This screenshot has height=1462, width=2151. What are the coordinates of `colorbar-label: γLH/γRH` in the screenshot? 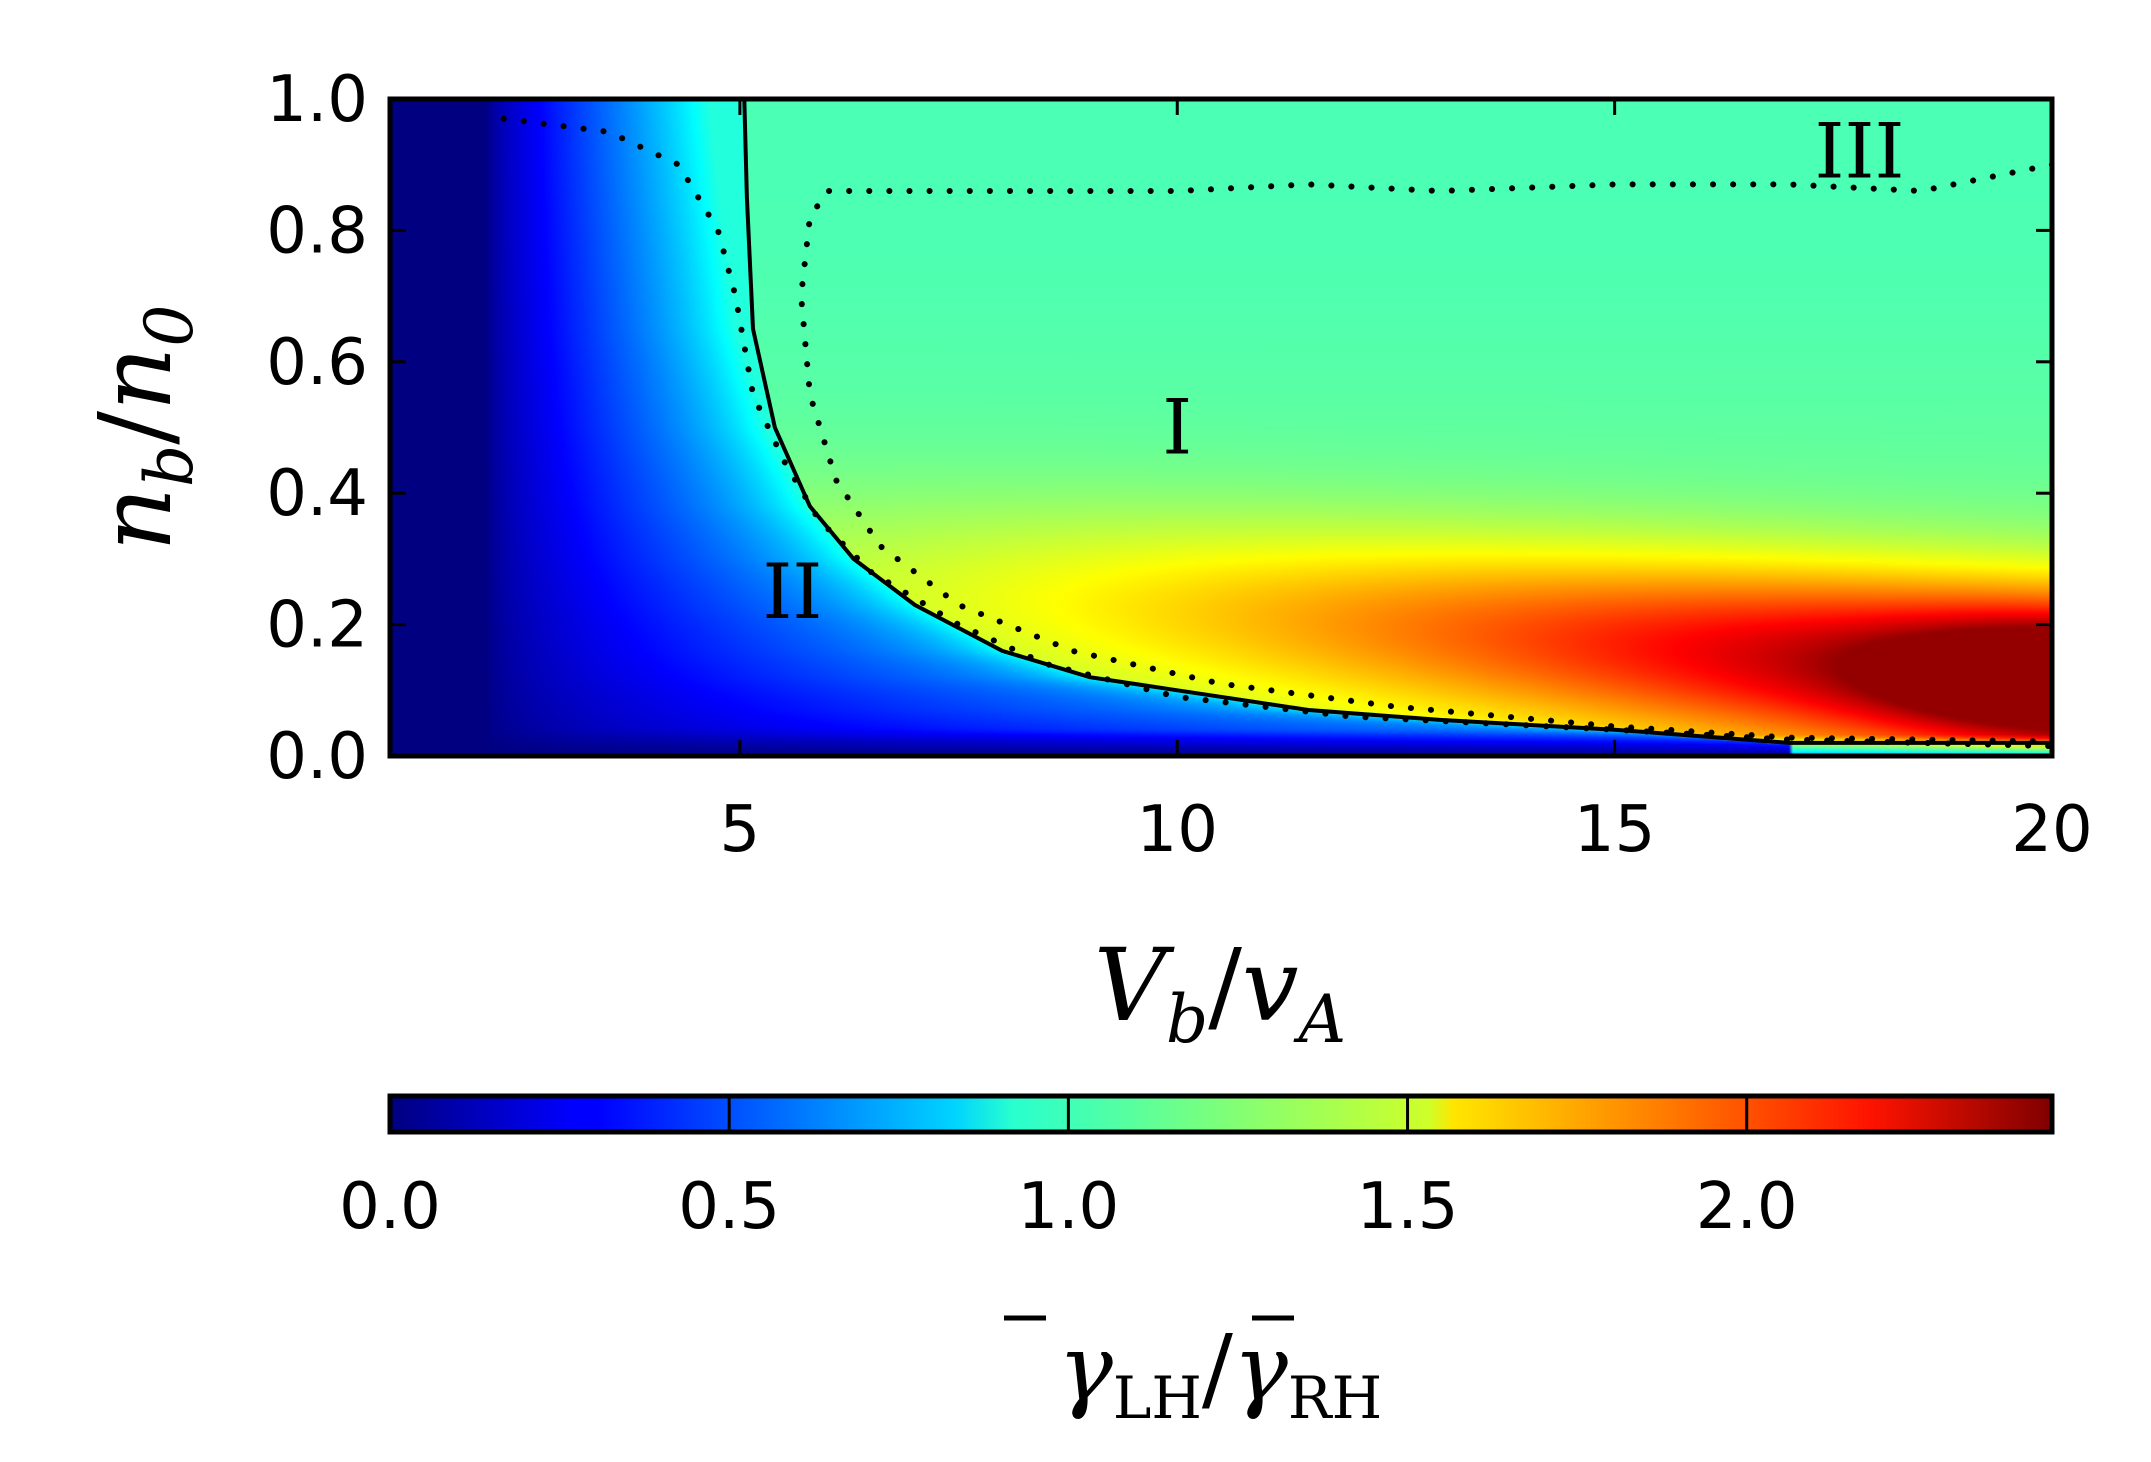 It's located at (1220, 1373).